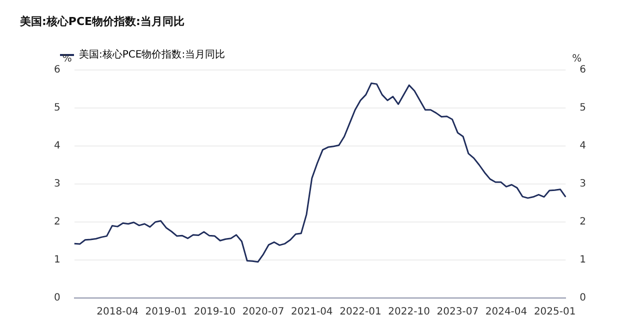  I want to click on y-tick-label: 0, so click(57, 298).